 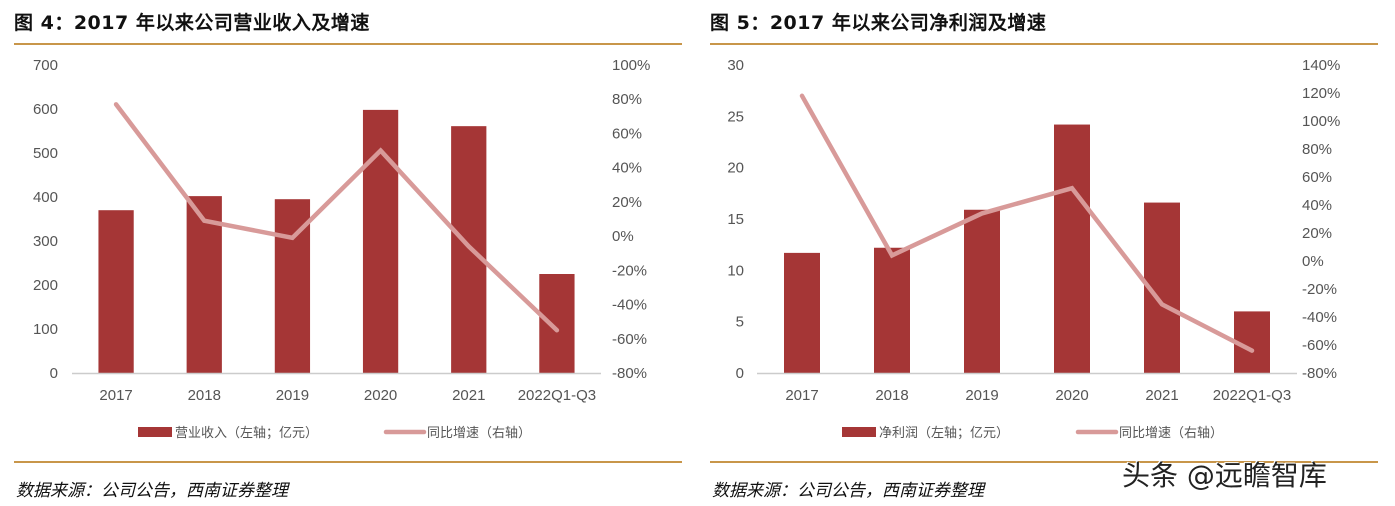 What do you see at coordinates (45, 197) in the screenshot?
I see `left-axis-tick-label: 400` at bounding box center [45, 197].